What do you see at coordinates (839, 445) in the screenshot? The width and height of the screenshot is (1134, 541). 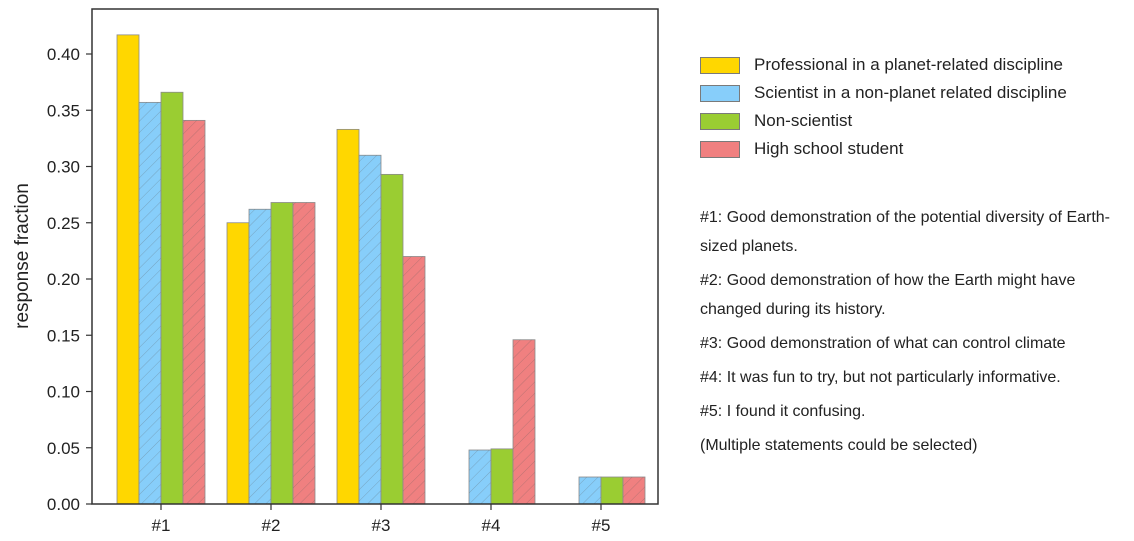 I see `note-multiple: (Multiple statements could be selected)` at bounding box center [839, 445].